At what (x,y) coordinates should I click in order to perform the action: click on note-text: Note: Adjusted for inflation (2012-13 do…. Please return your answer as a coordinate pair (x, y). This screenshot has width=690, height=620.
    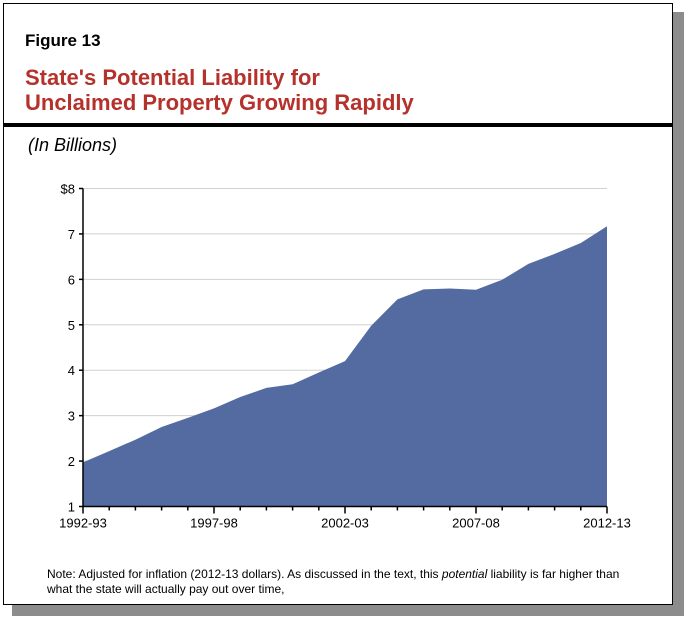
    Looking at the image, I should click on (244, 574).